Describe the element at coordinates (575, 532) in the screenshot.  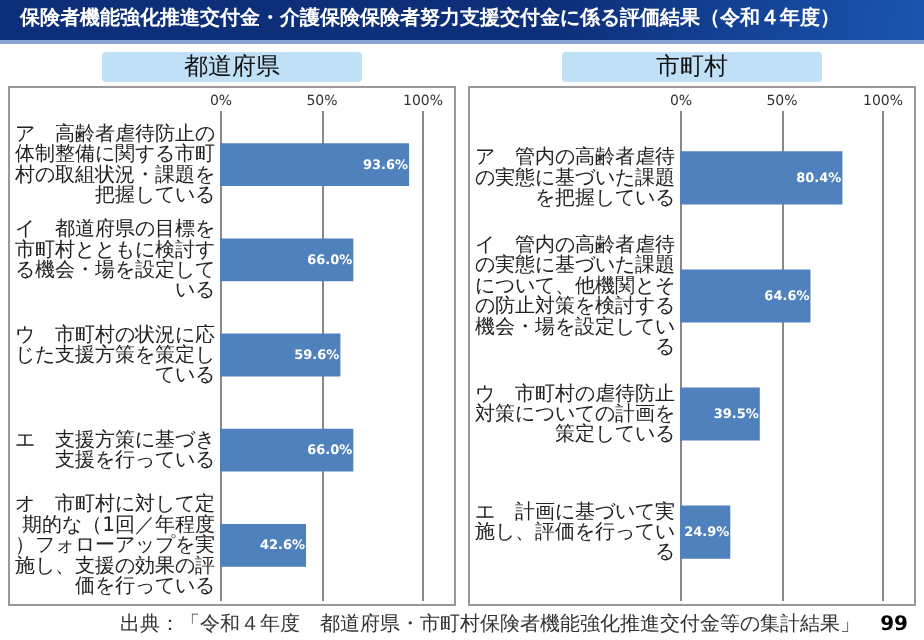
I see `y-tick-label: エ 計画に基づいて実施し、評価を行っている` at that location.